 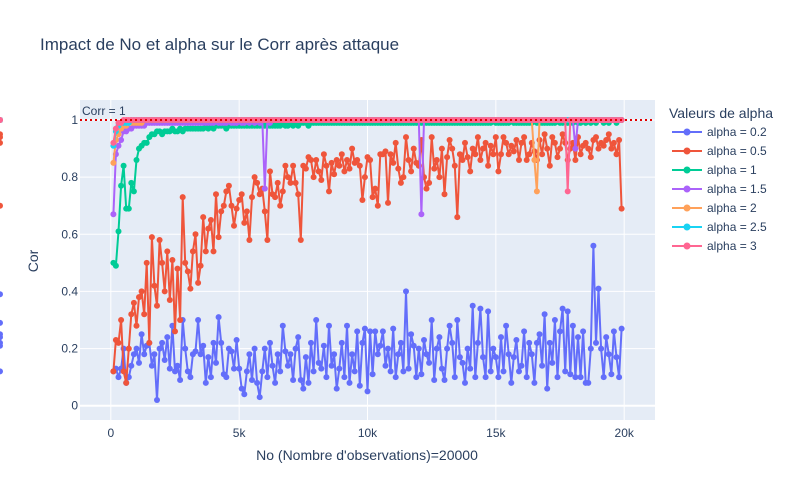 I want to click on y-tick-label: 0.6, so click(x=69, y=234).